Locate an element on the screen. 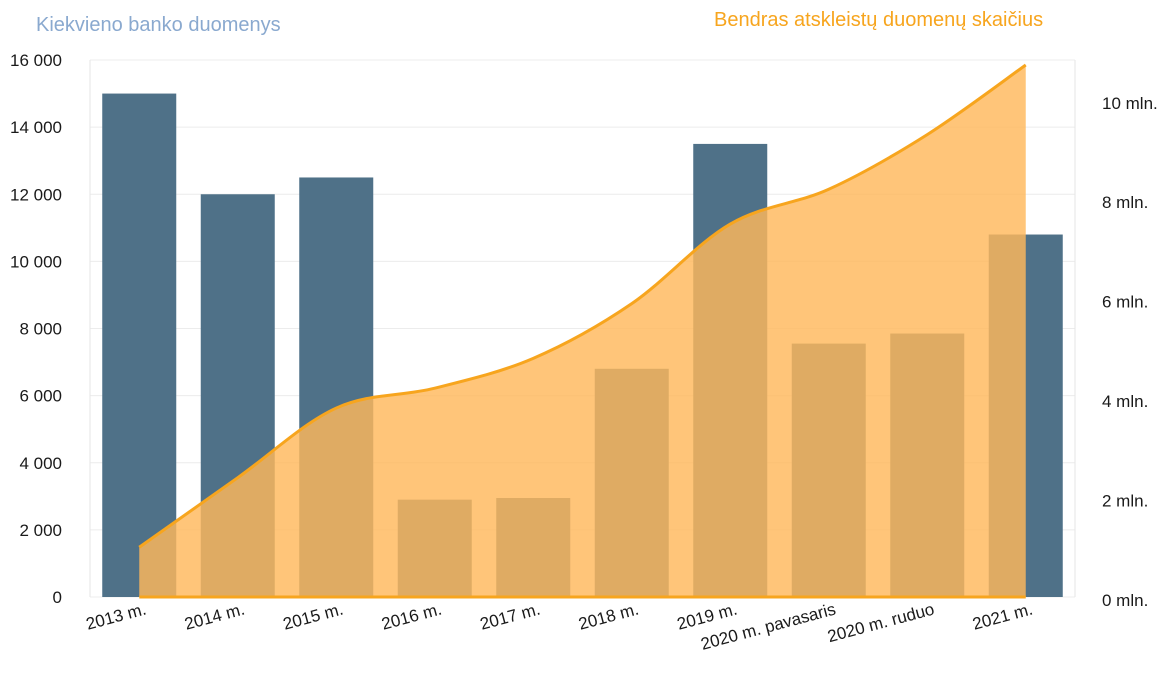 The width and height of the screenshot is (1172, 690). left-tick-label: 10 000 is located at coordinates (36, 261).